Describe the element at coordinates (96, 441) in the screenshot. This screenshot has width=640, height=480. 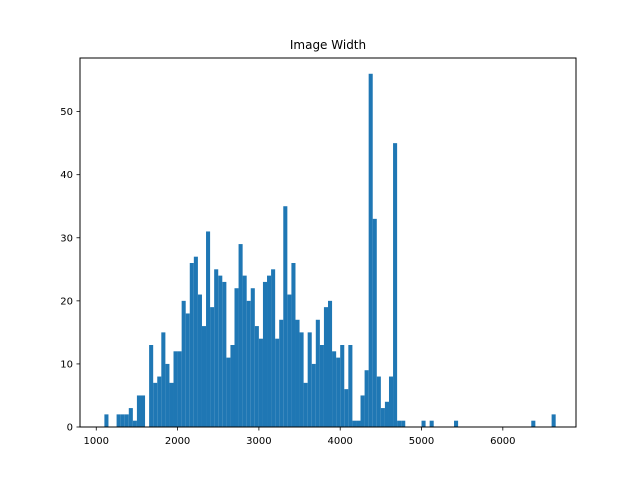
I see `x-tick-label: 1000` at that location.